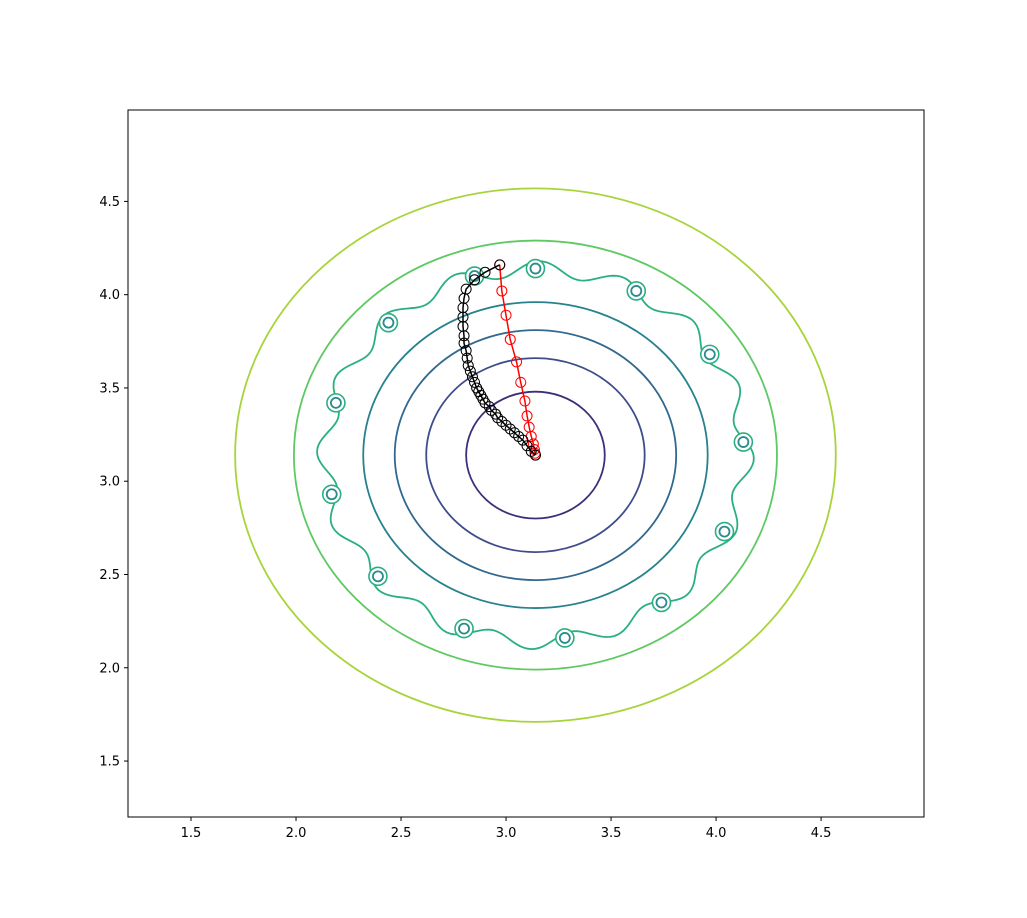 Image resolution: width=1027 pixels, height=918 pixels. I want to click on x-tick-label: 3.5, so click(611, 833).